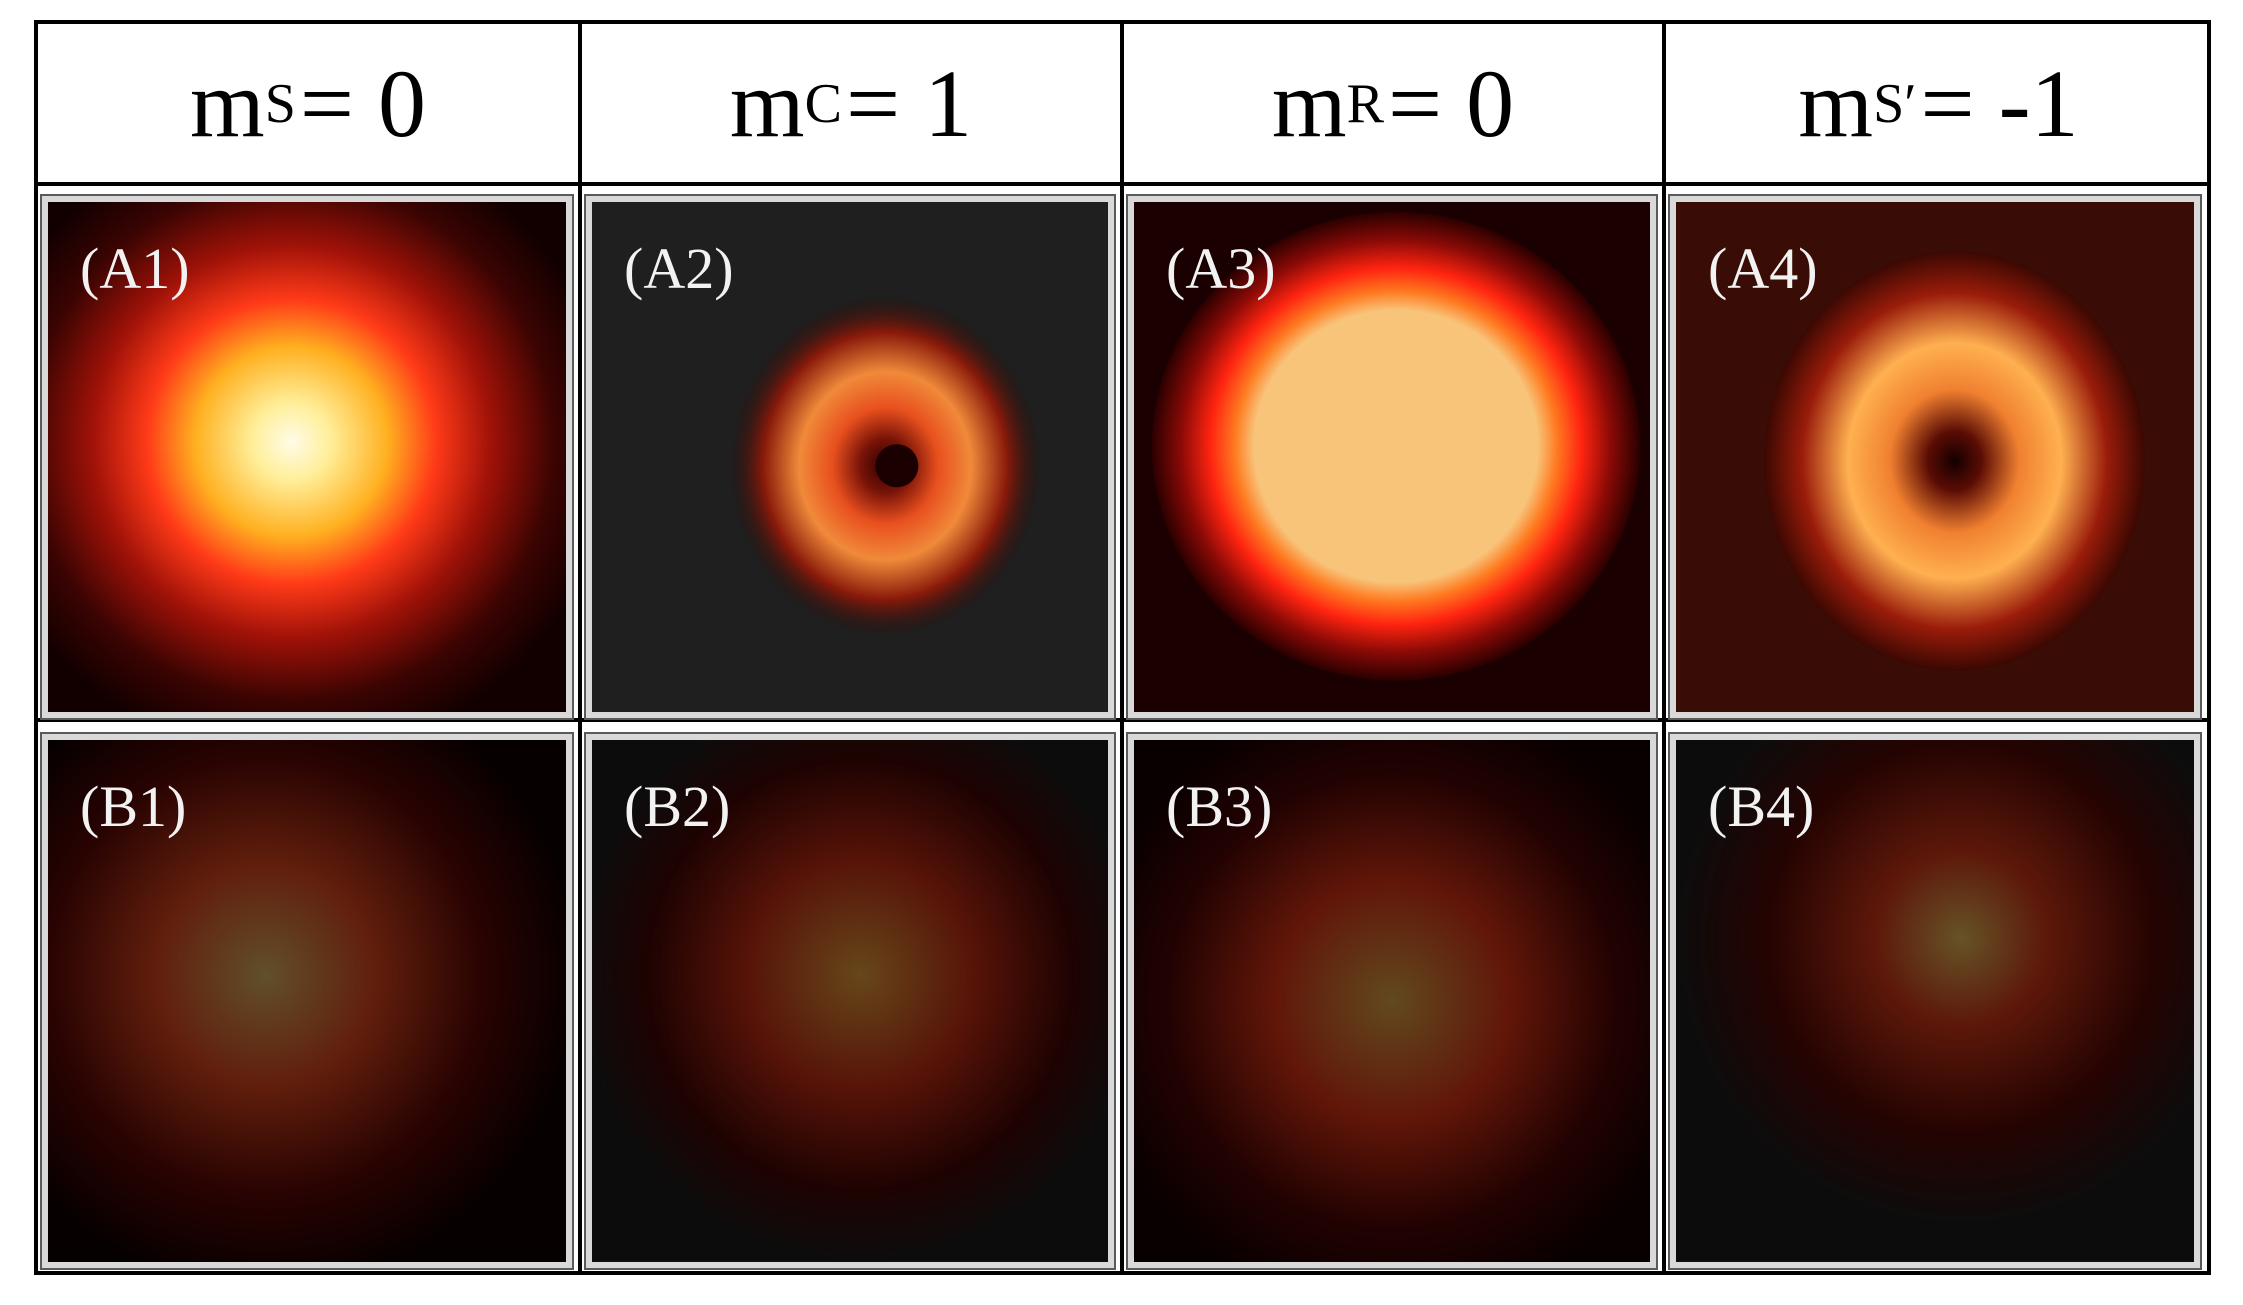 Image resolution: width=2243 pixels, height=1305 pixels. What do you see at coordinates (1895, 104) in the screenshot?
I see `header-subscript: S′` at bounding box center [1895, 104].